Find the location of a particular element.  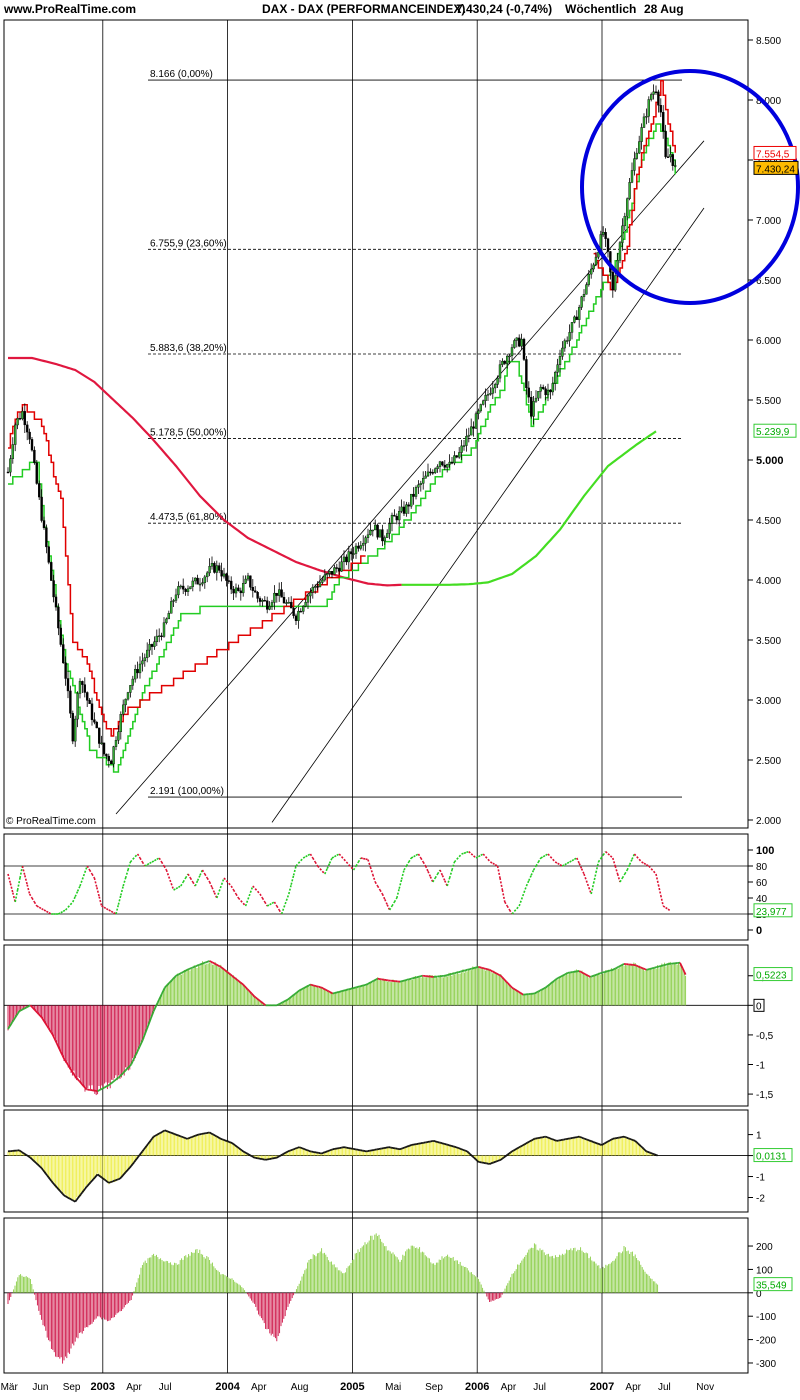

x-axis-label: 2006 is located at coordinates (477, 1387).